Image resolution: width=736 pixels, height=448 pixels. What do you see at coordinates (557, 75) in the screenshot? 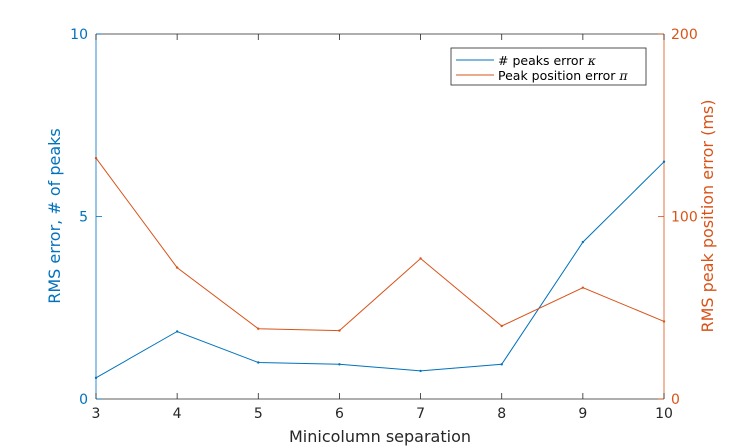
I see `legend-name-position-error: Peak position error` at bounding box center [557, 75].